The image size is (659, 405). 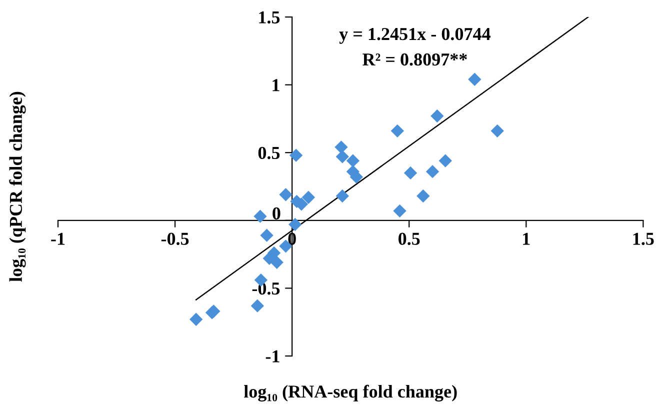 I want to click on x-tick-label: -1, so click(x=58, y=238).